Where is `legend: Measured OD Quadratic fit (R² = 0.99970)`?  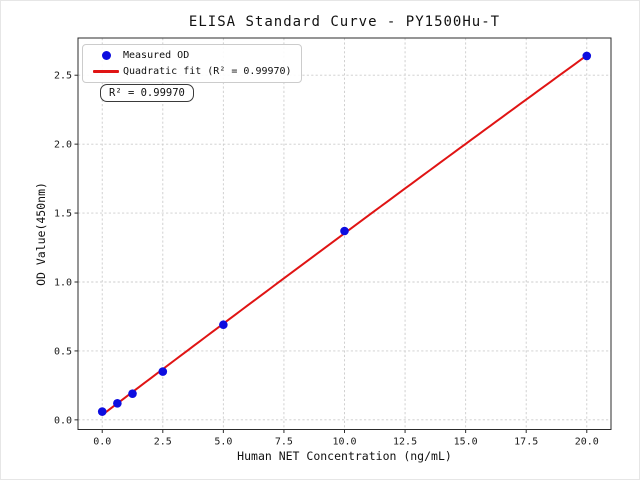 legend: Measured OD Quadratic fit (R² = 0.99970) is located at coordinates (192, 63).